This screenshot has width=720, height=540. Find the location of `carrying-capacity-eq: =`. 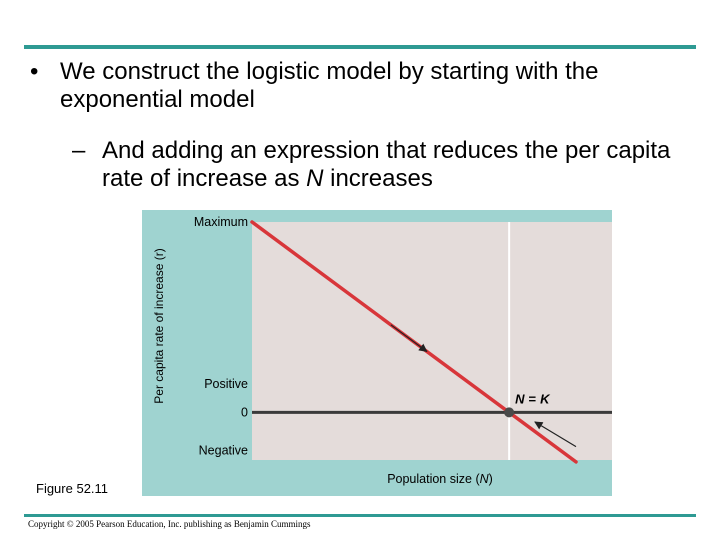

carrying-capacity-eq: = is located at coordinates (533, 398).